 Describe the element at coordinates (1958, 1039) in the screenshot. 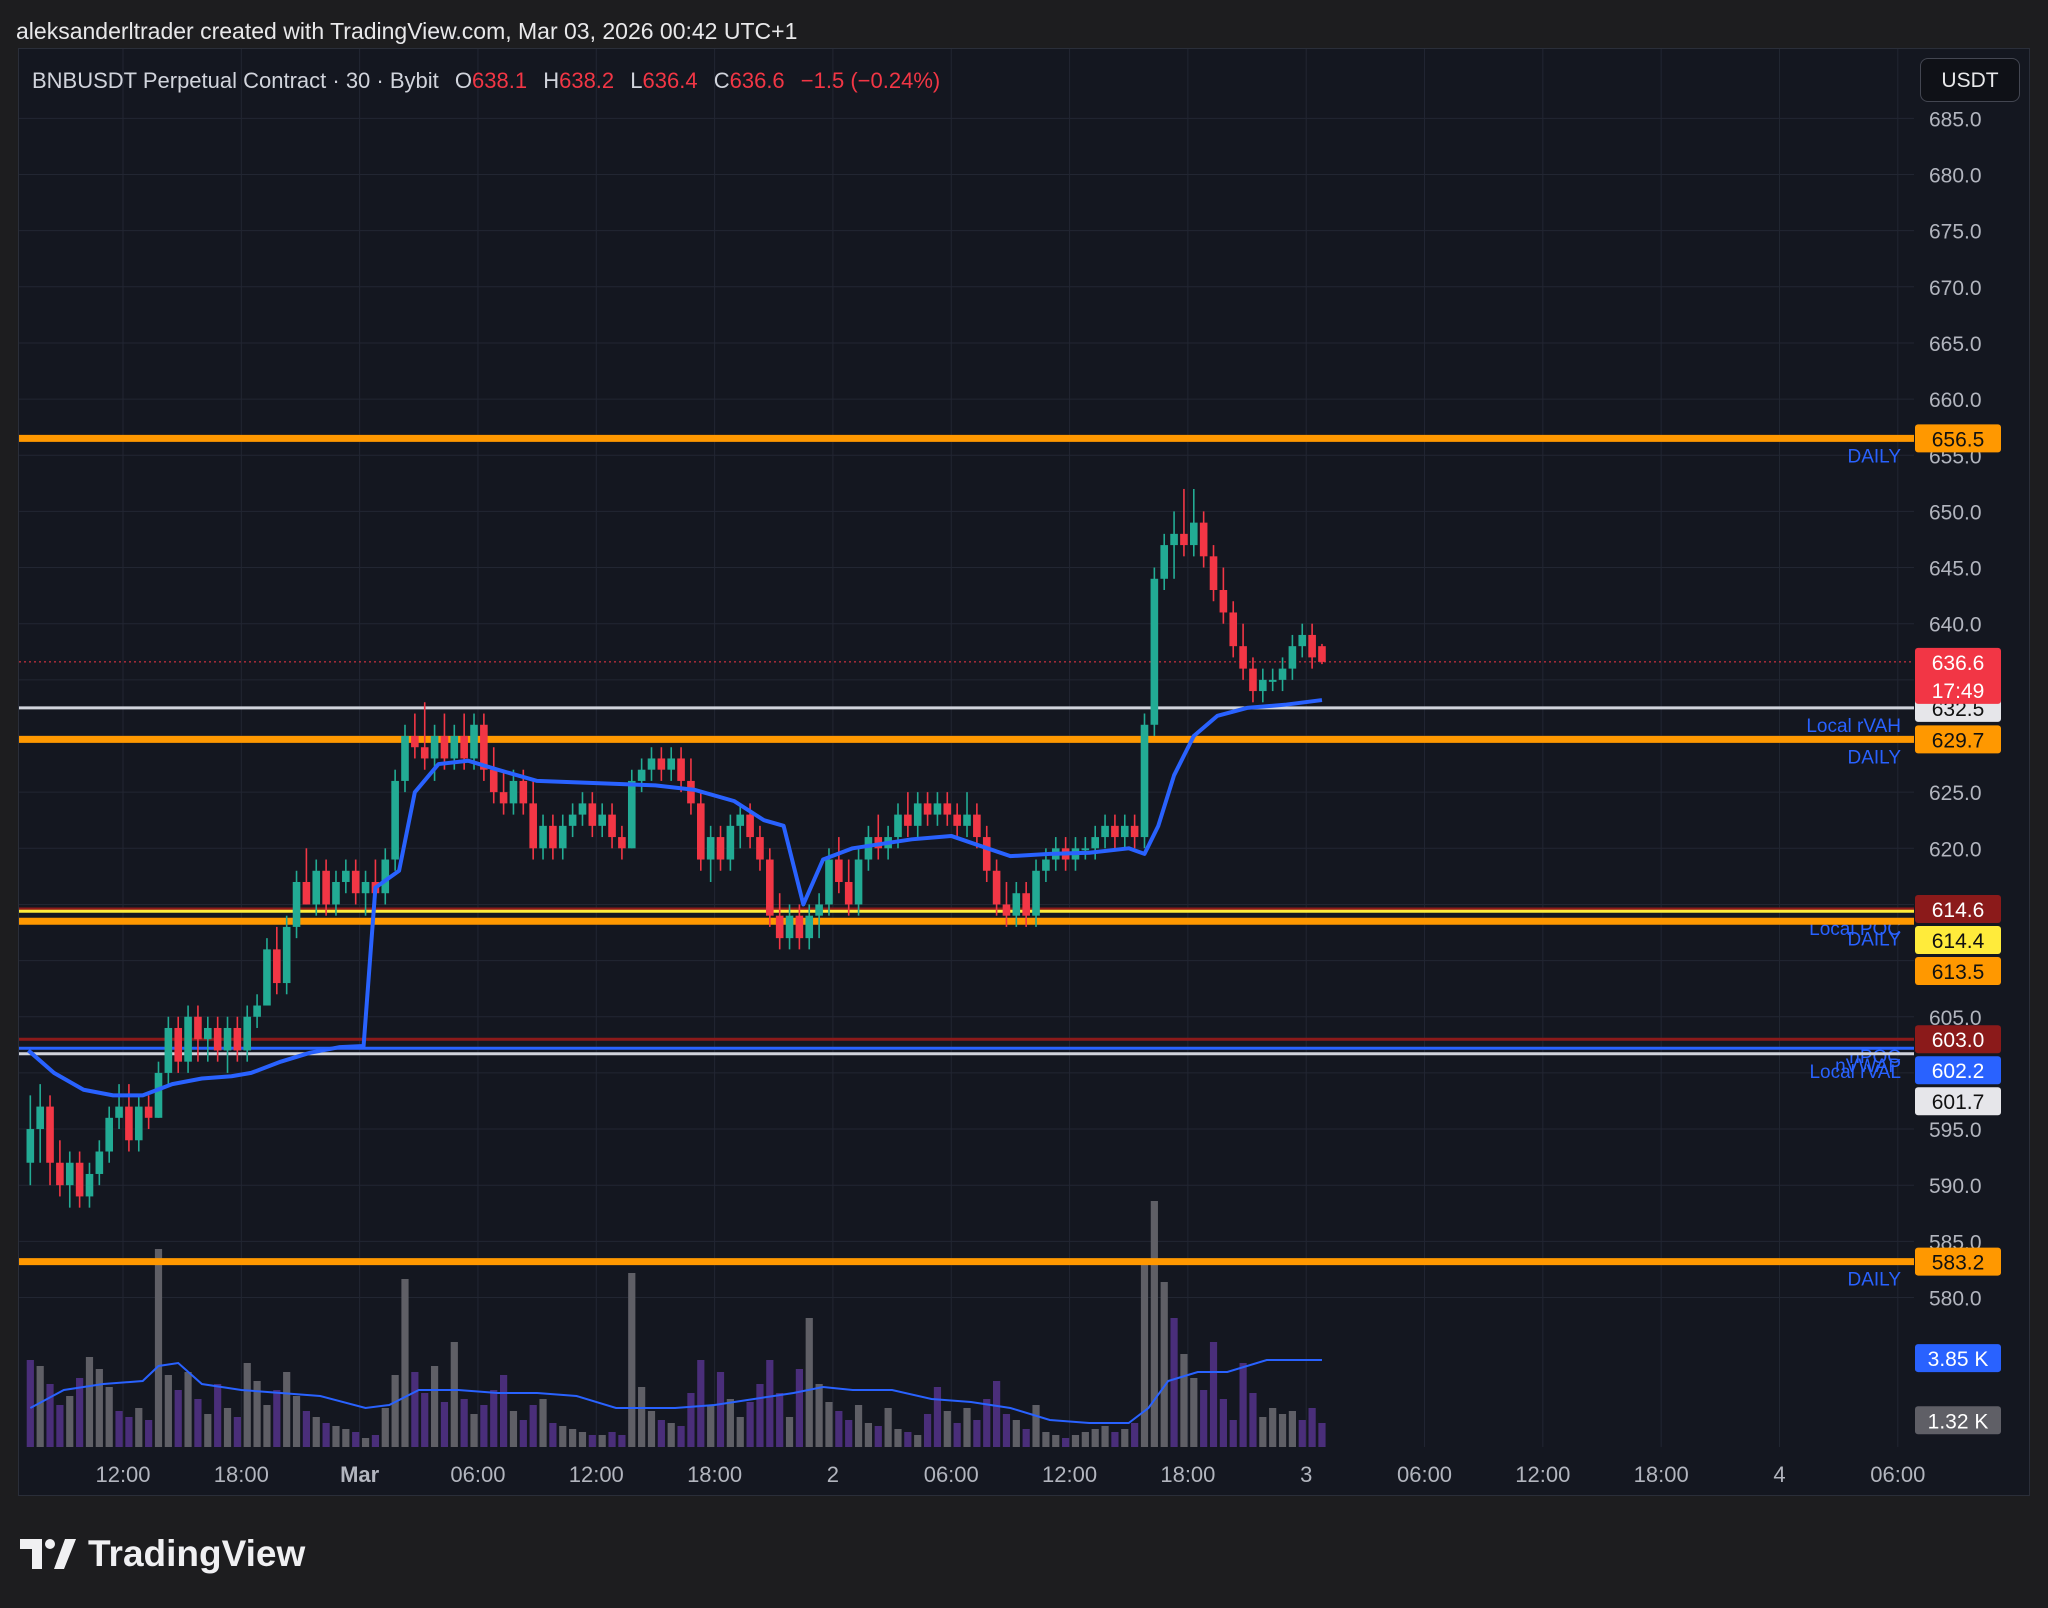

I see `level-badge-bg` at that location.